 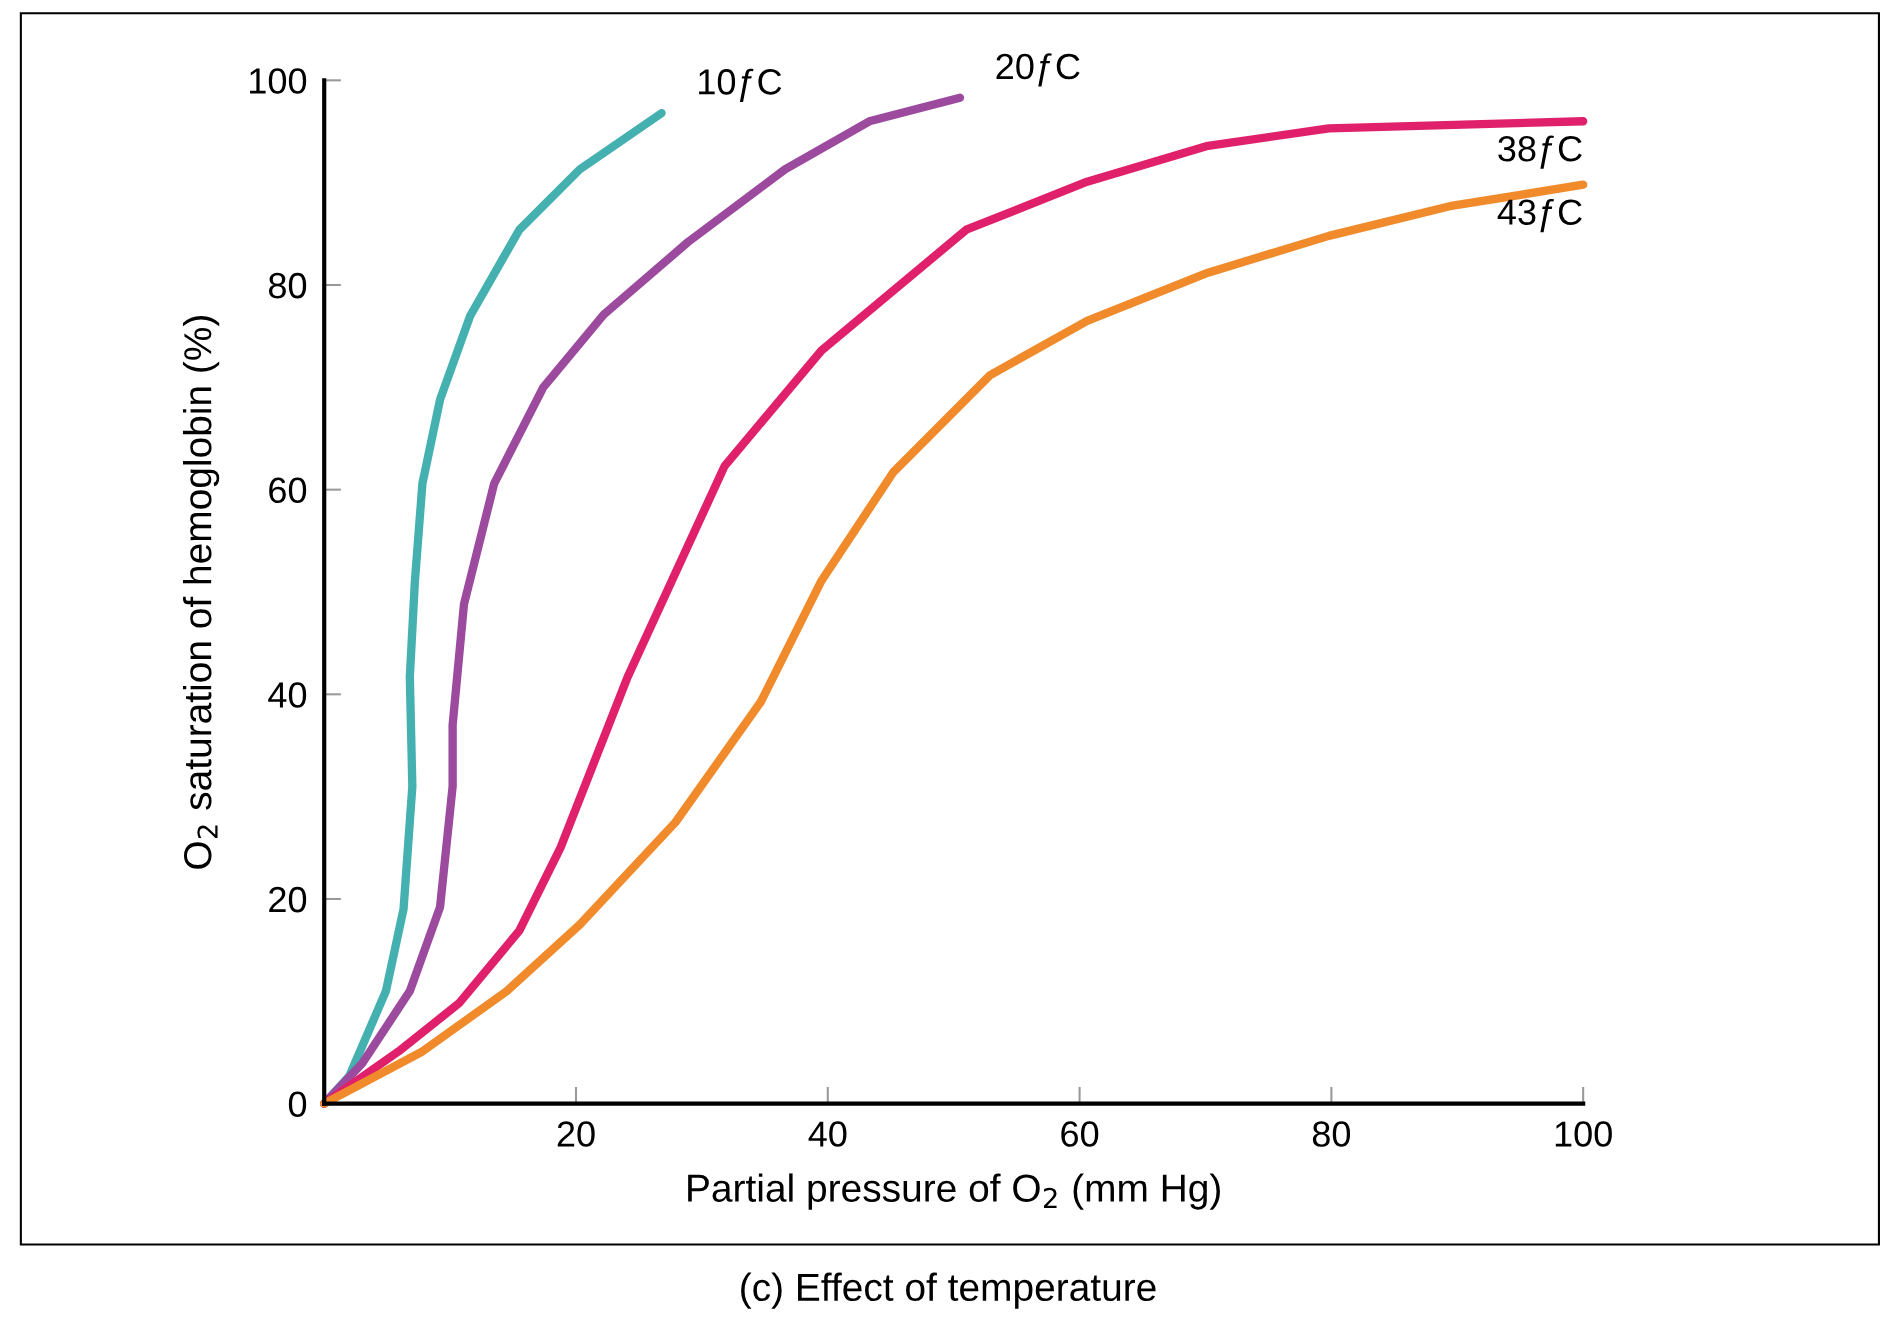 What do you see at coordinates (1539, 215) in the screenshot?
I see `series-label: 43ƒC` at bounding box center [1539, 215].